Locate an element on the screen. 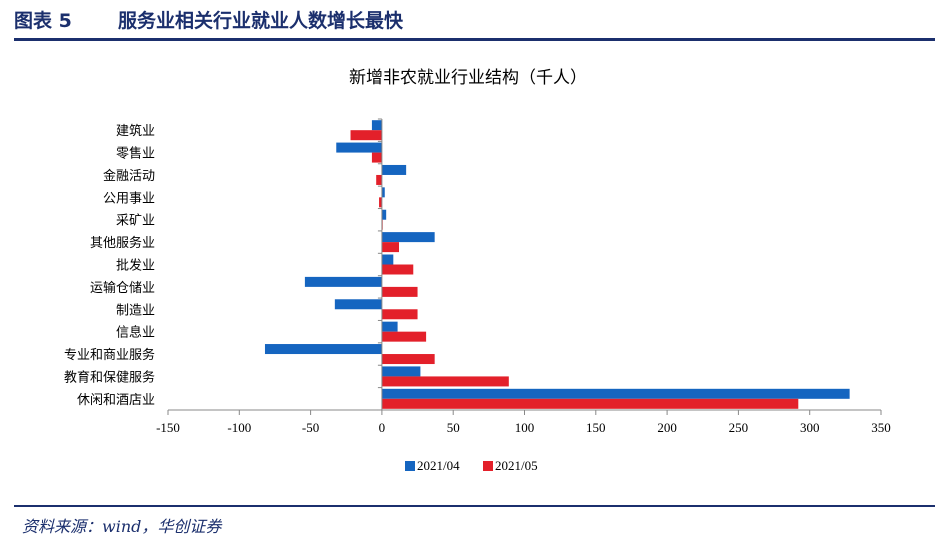 Image resolution: width=951 pixels, height=544 pixels. legend-label-b: 2021/05 is located at coordinates (516, 465).